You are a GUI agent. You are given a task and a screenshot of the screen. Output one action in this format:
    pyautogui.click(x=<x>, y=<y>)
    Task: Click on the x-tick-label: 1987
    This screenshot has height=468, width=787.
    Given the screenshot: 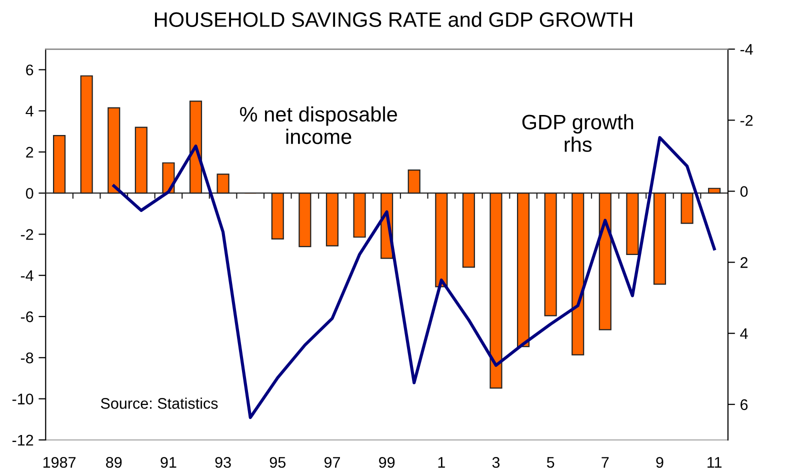 What is the action you would take?
    pyautogui.click(x=59, y=462)
    